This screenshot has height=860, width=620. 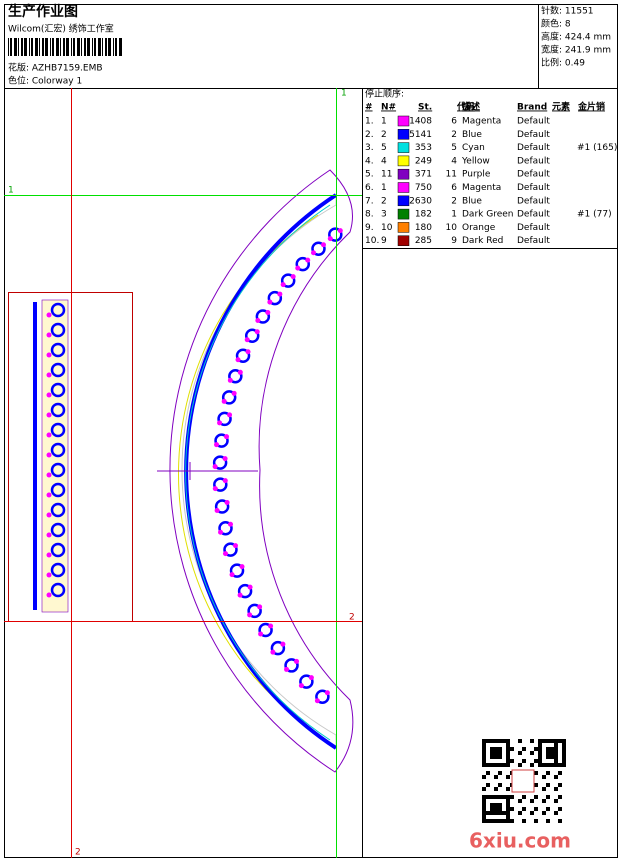 I want to click on column-header: St., so click(x=425, y=108).